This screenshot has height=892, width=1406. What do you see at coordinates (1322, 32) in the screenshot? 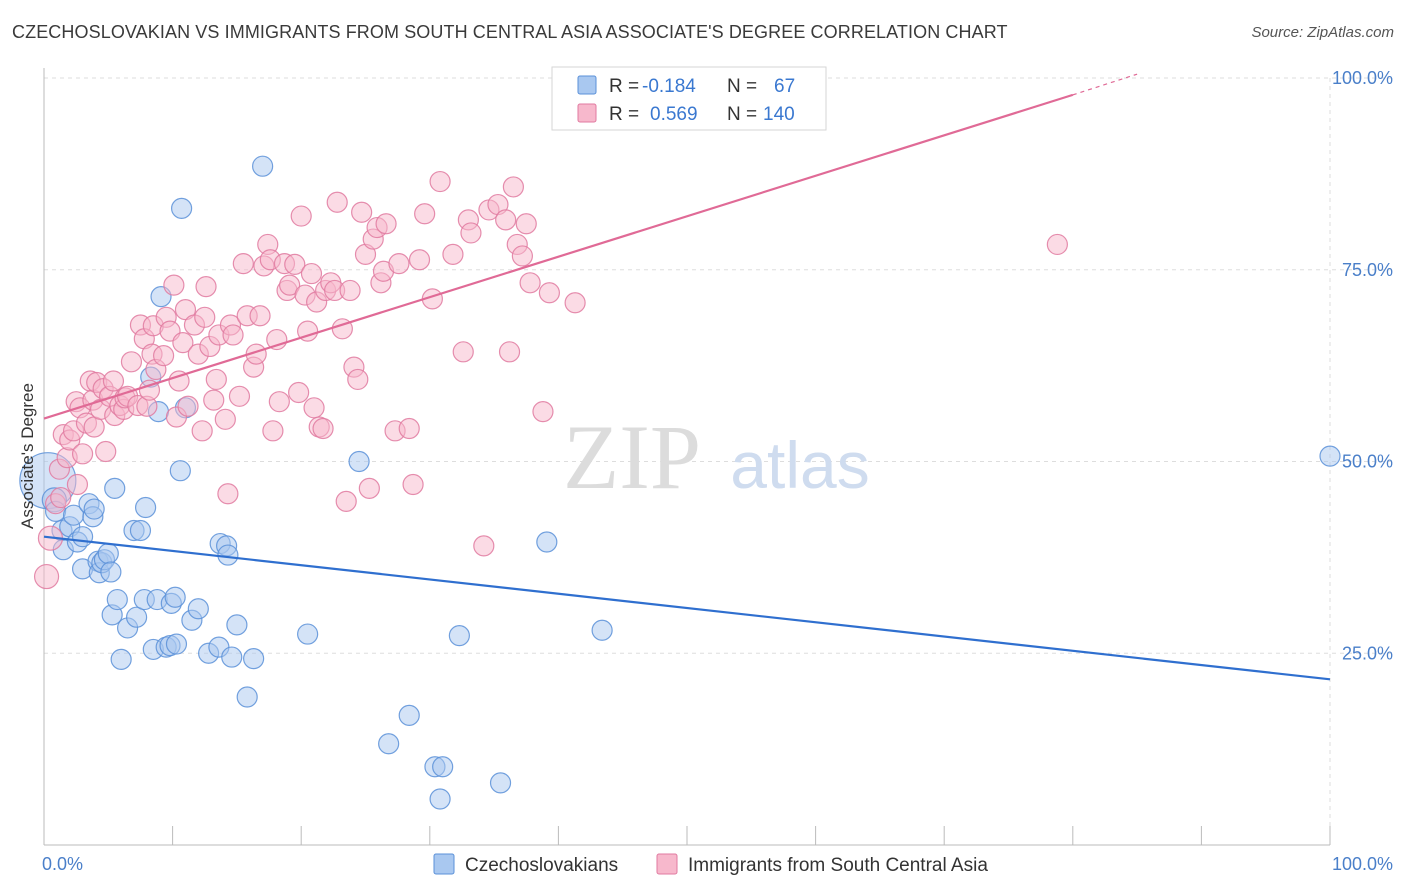
I see `chart-source: Source: ZipAtlas.com` at bounding box center [1322, 32].